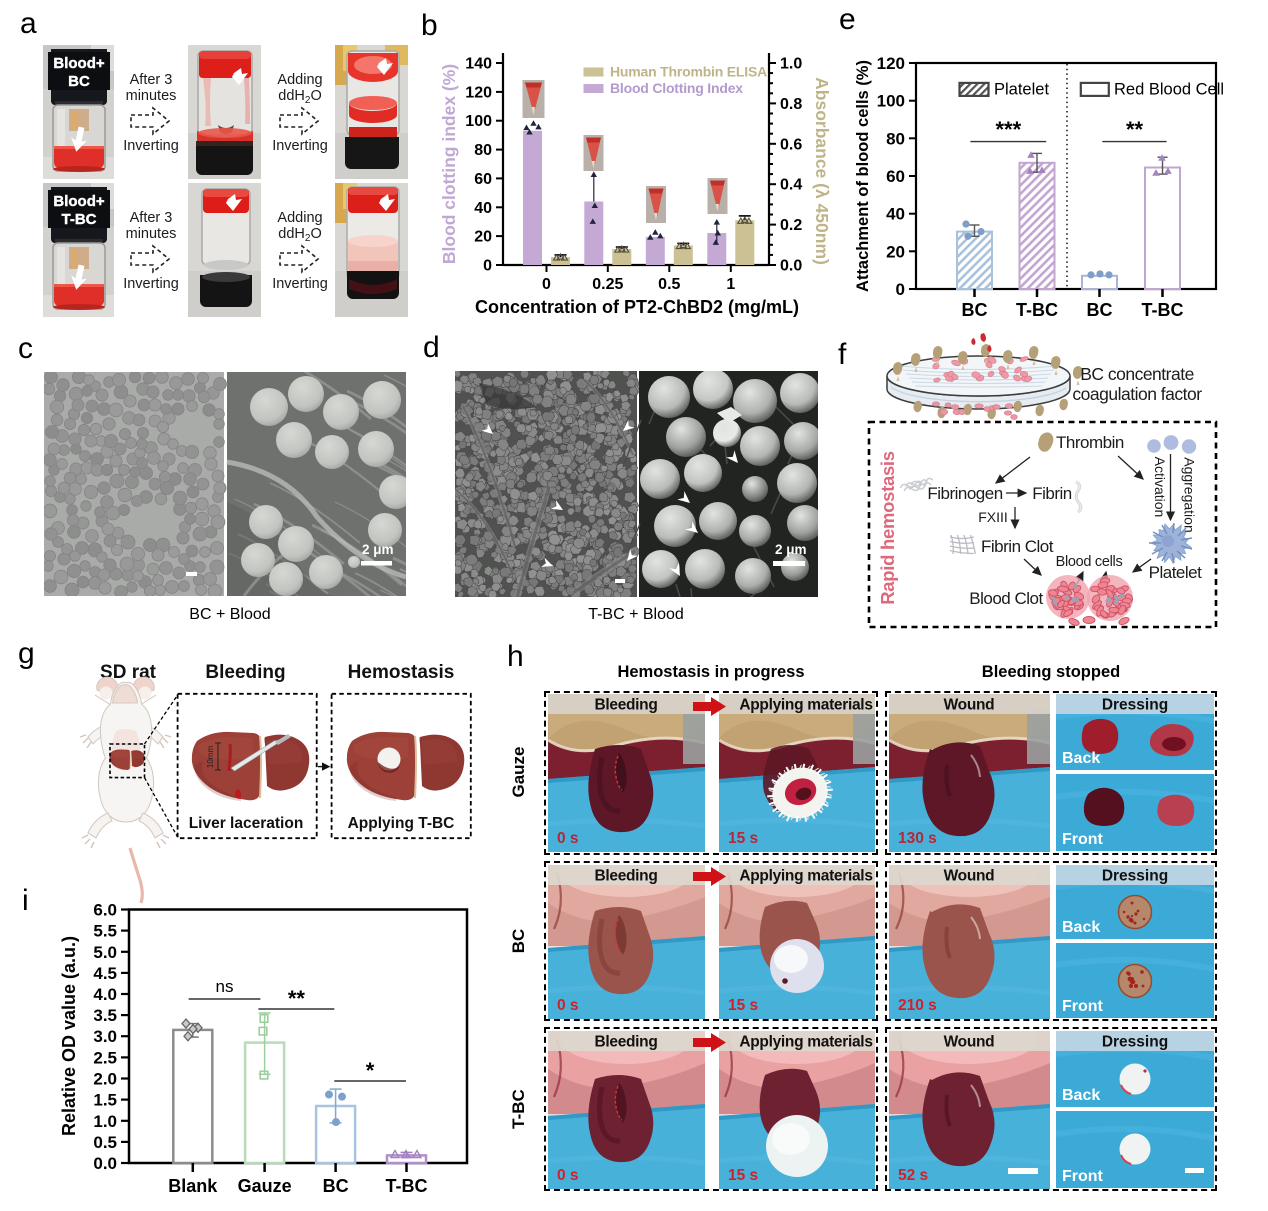 This screenshot has height=1211, width=1268. Describe the element at coordinates (891, 101) in the screenshot. I see `svg-text: 100` at that location.